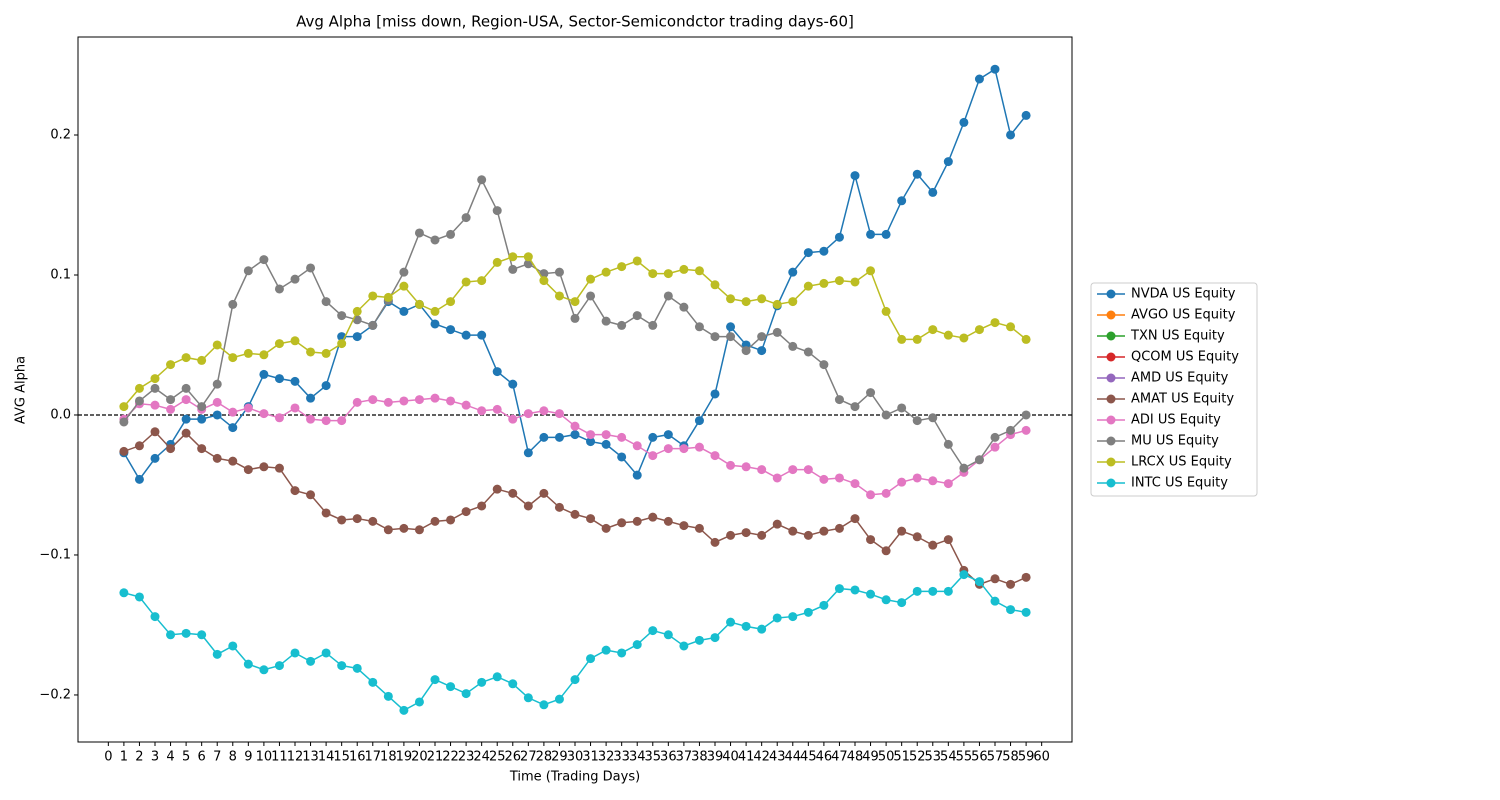  Describe the element at coordinates (1182, 399) in the screenshot. I see `legend-label: AMAT US Equity` at that location.